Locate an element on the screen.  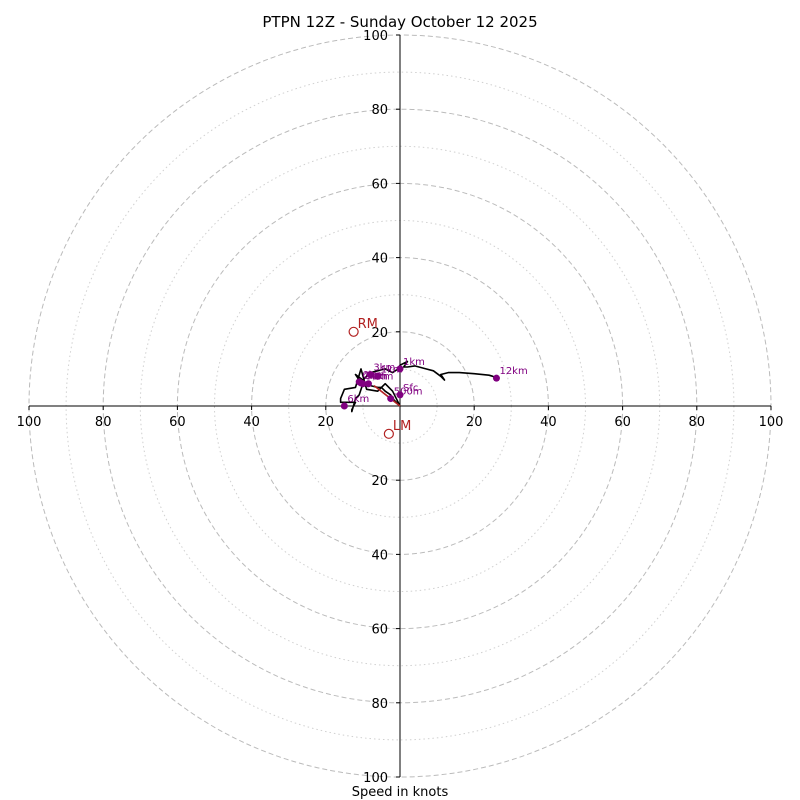
storm-motion-rm is located at coordinates (353, 331).